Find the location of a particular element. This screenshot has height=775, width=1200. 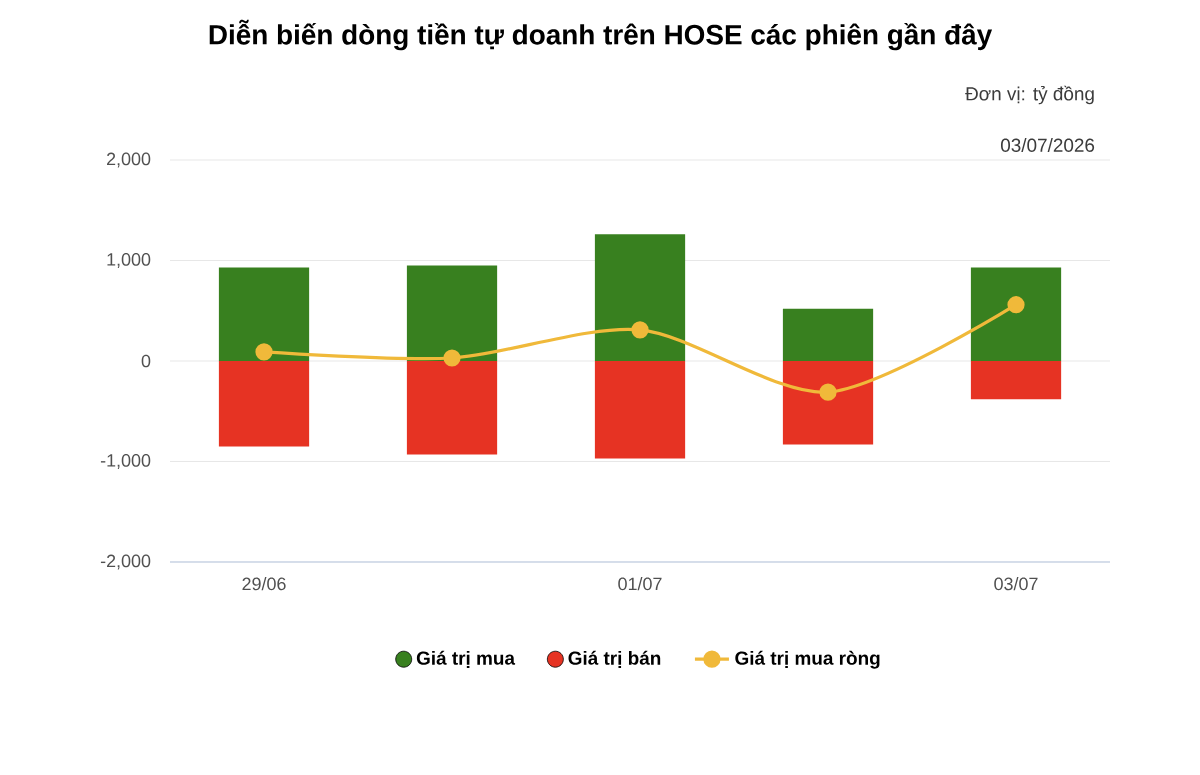

x-tick-label: 29/06 is located at coordinates (264, 584).